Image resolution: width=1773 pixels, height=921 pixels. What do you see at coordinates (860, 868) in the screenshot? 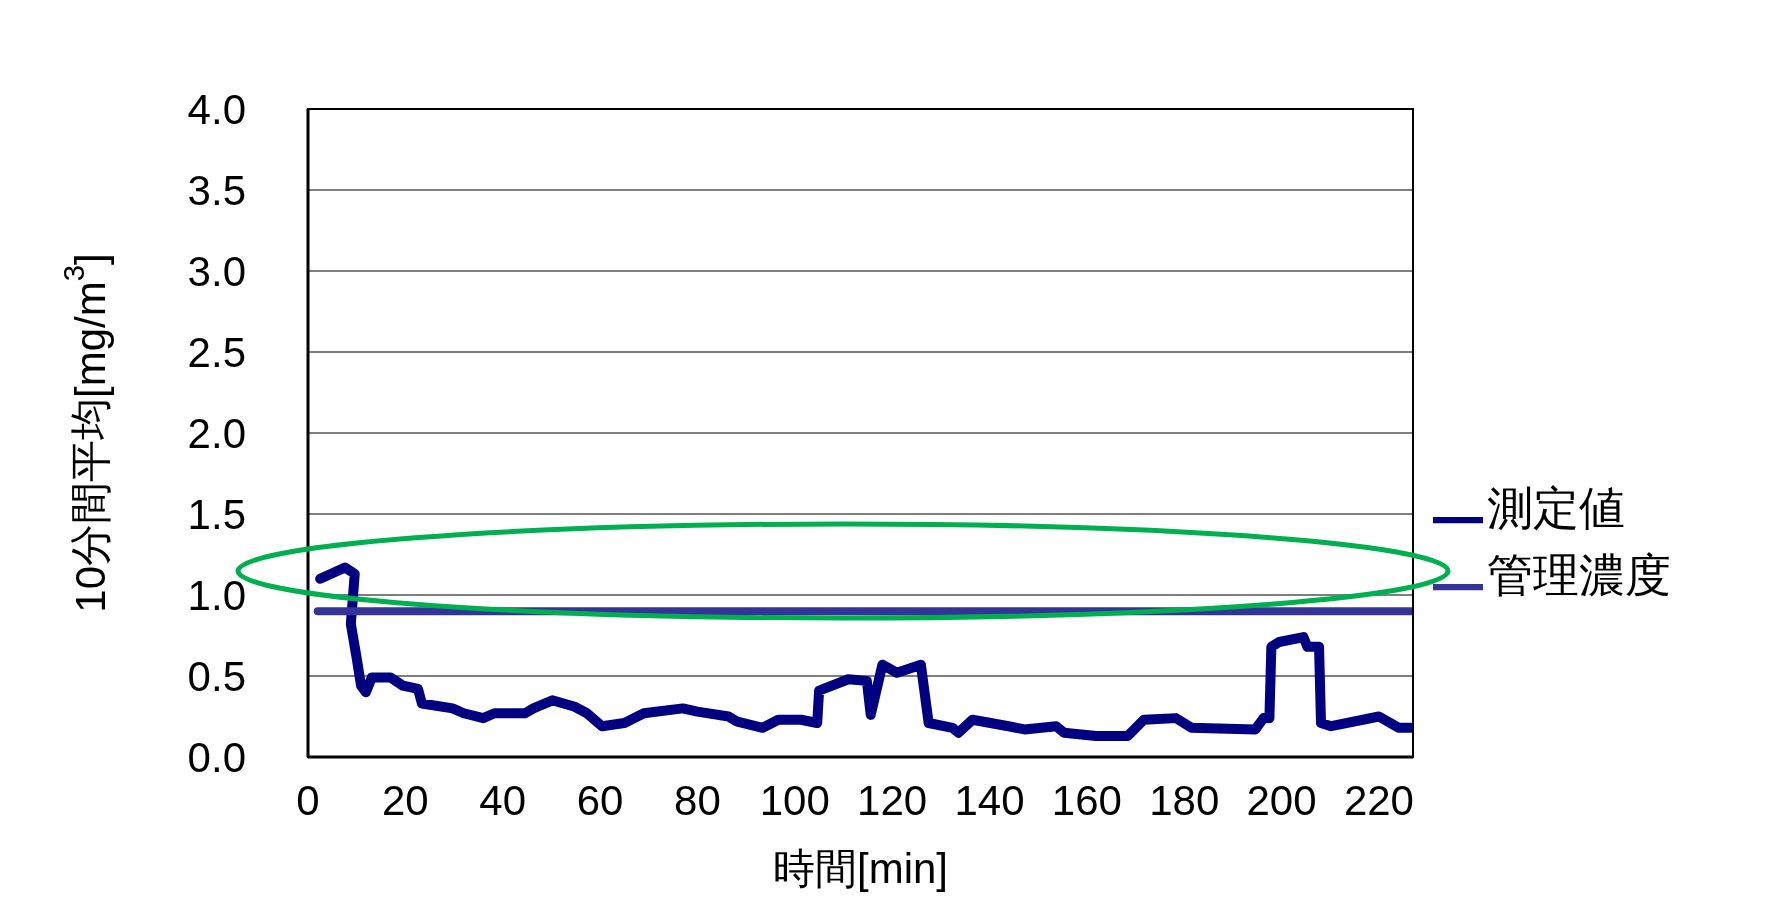
I see `x-axis-title: 時間[min]` at bounding box center [860, 868].